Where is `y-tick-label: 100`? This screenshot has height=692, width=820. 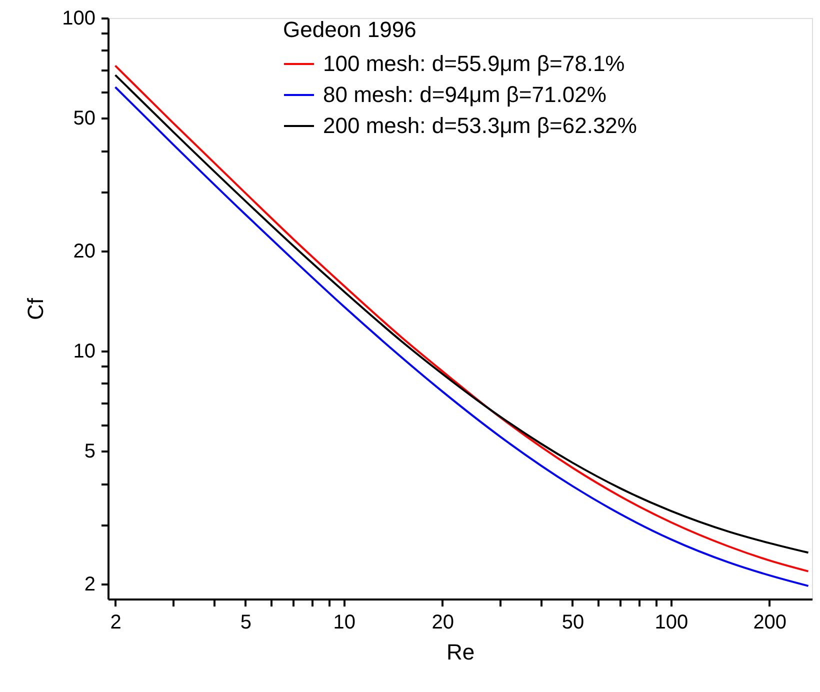 y-tick-label: 100 is located at coordinates (79, 19).